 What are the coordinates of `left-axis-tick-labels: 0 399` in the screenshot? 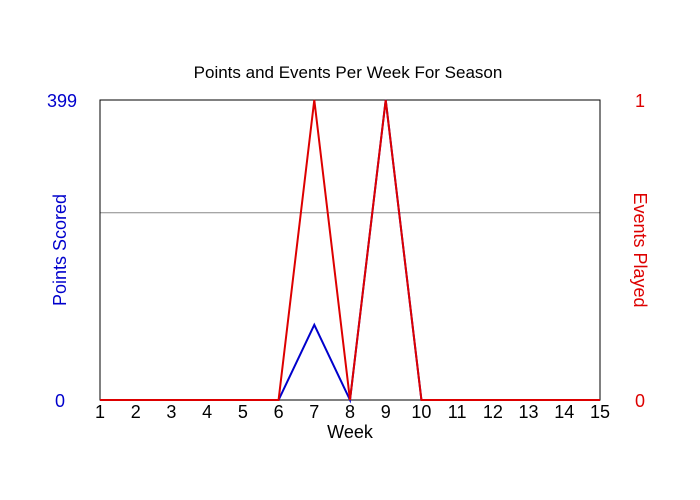 It's located at (62, 251).